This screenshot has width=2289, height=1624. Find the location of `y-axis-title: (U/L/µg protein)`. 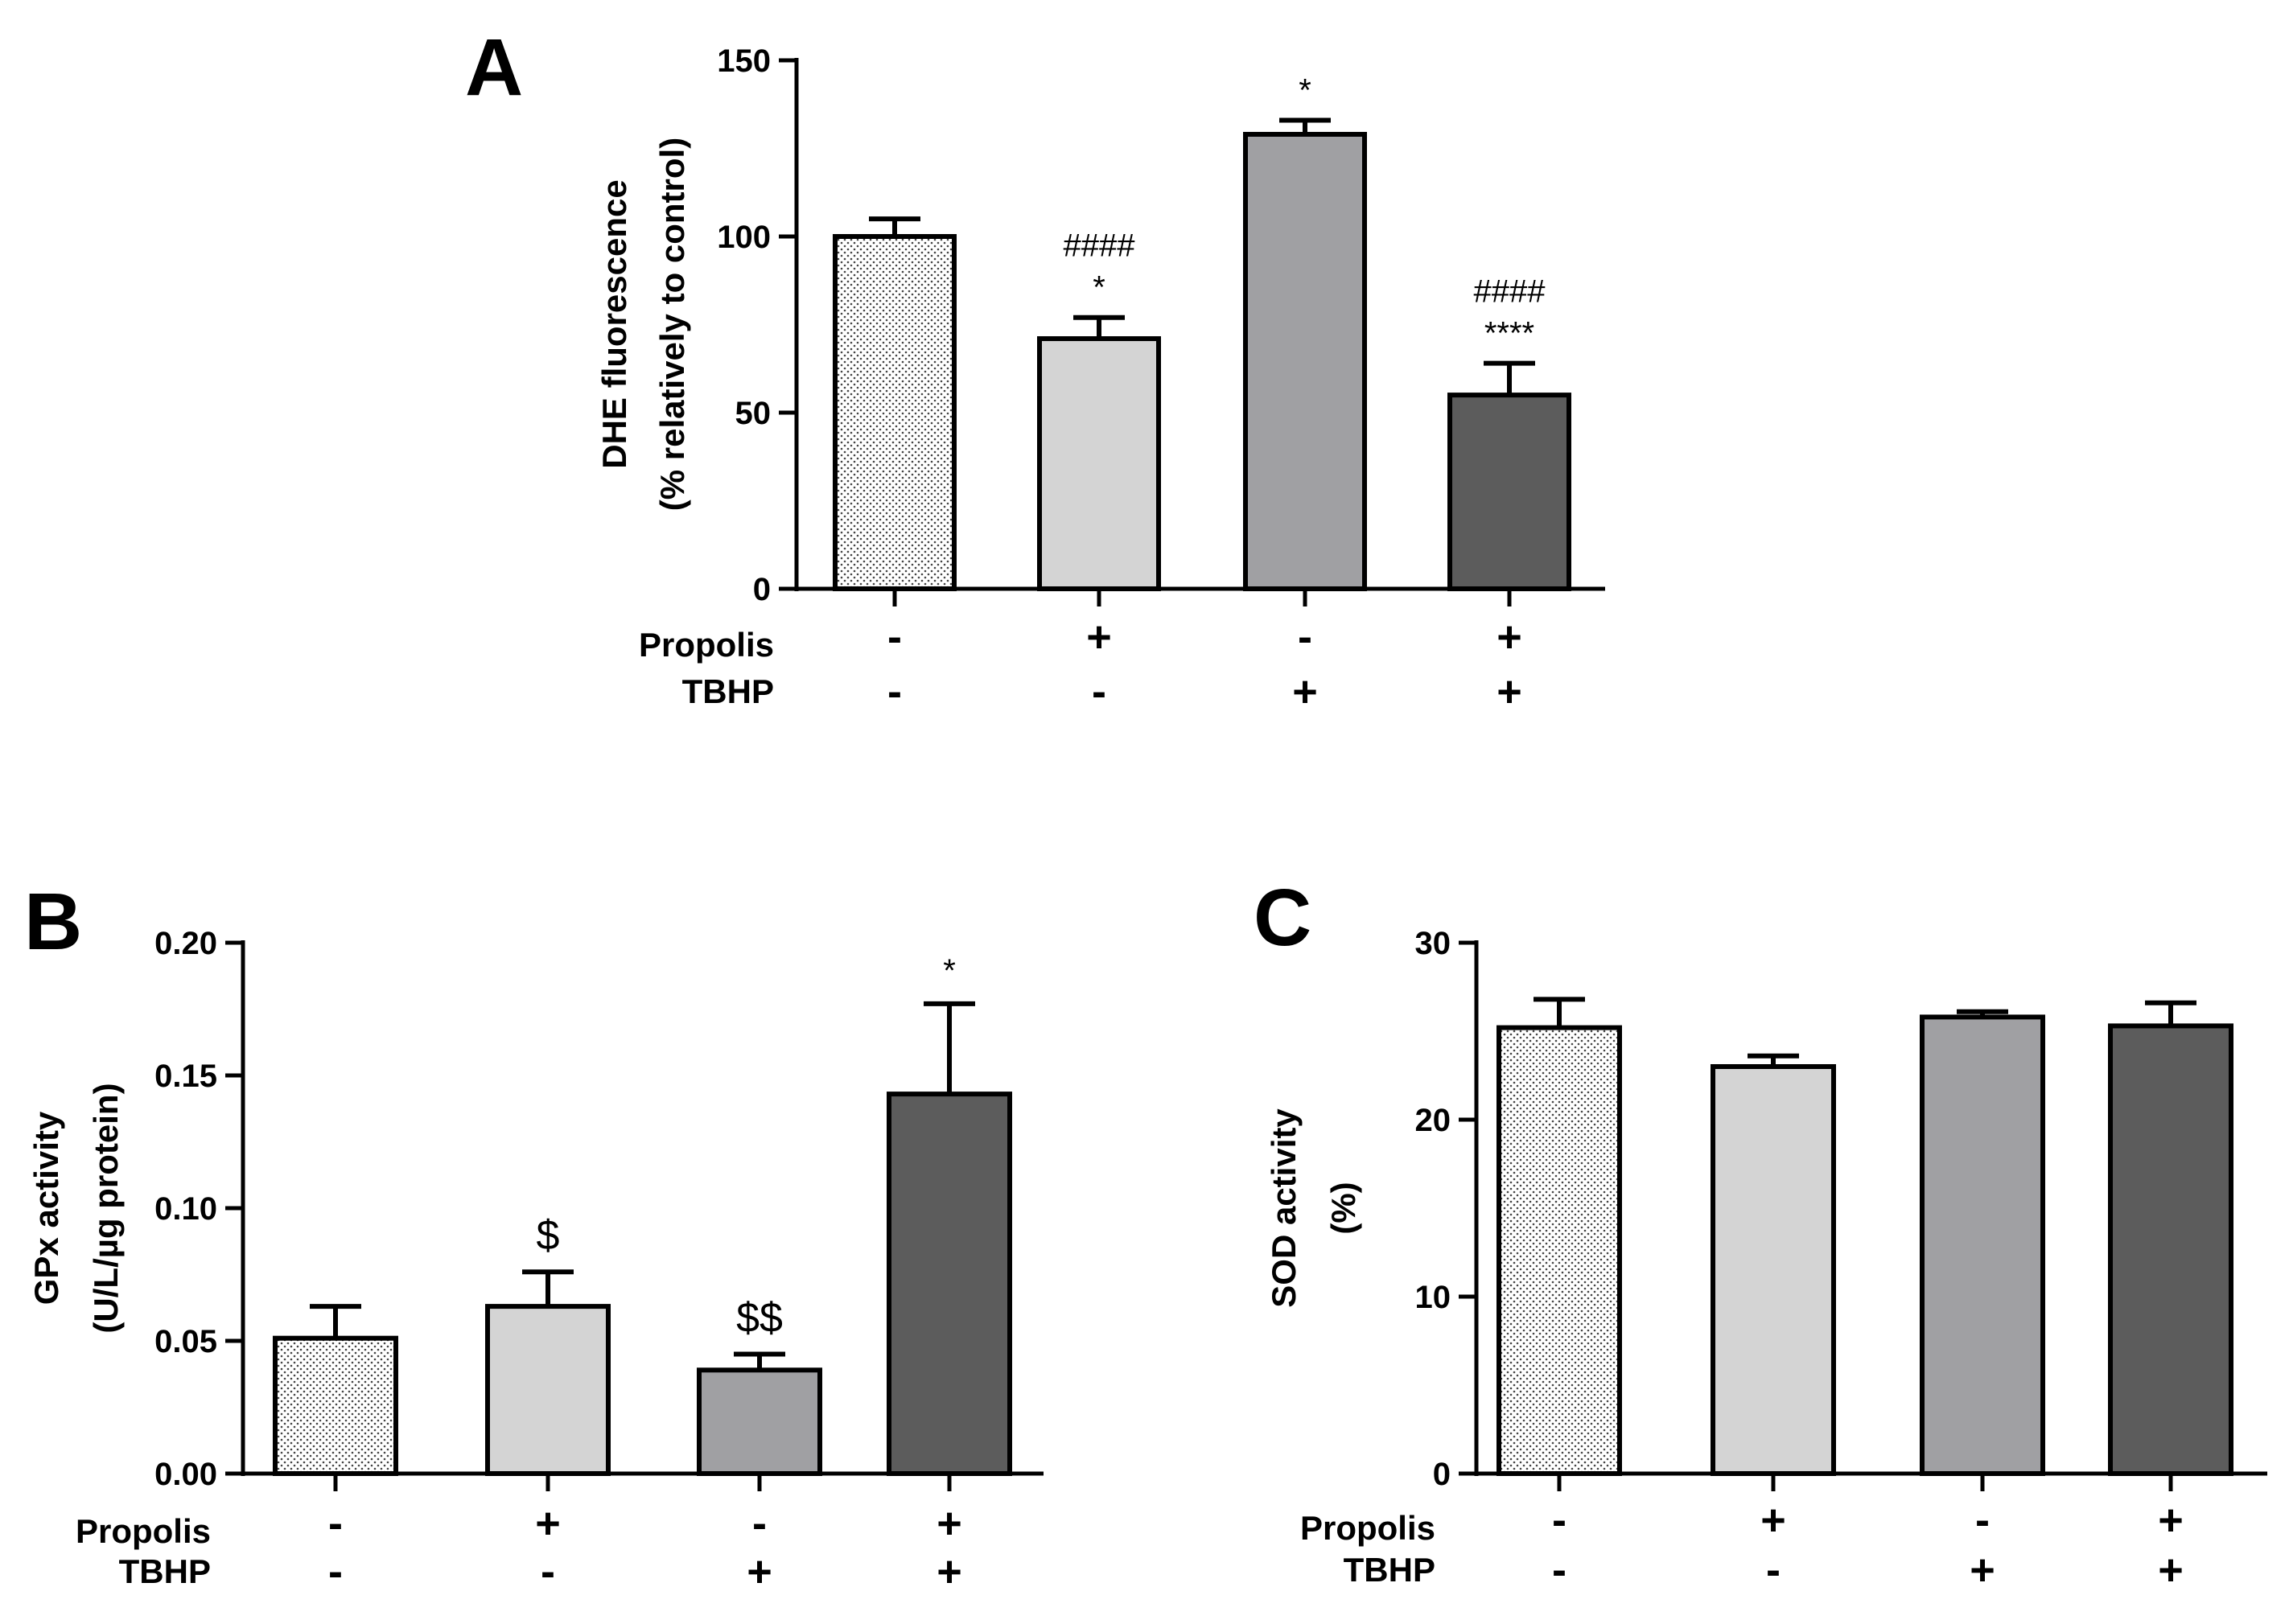

y-axis-title: (U/L/µg protein) is located at coordinates (106, 1208).